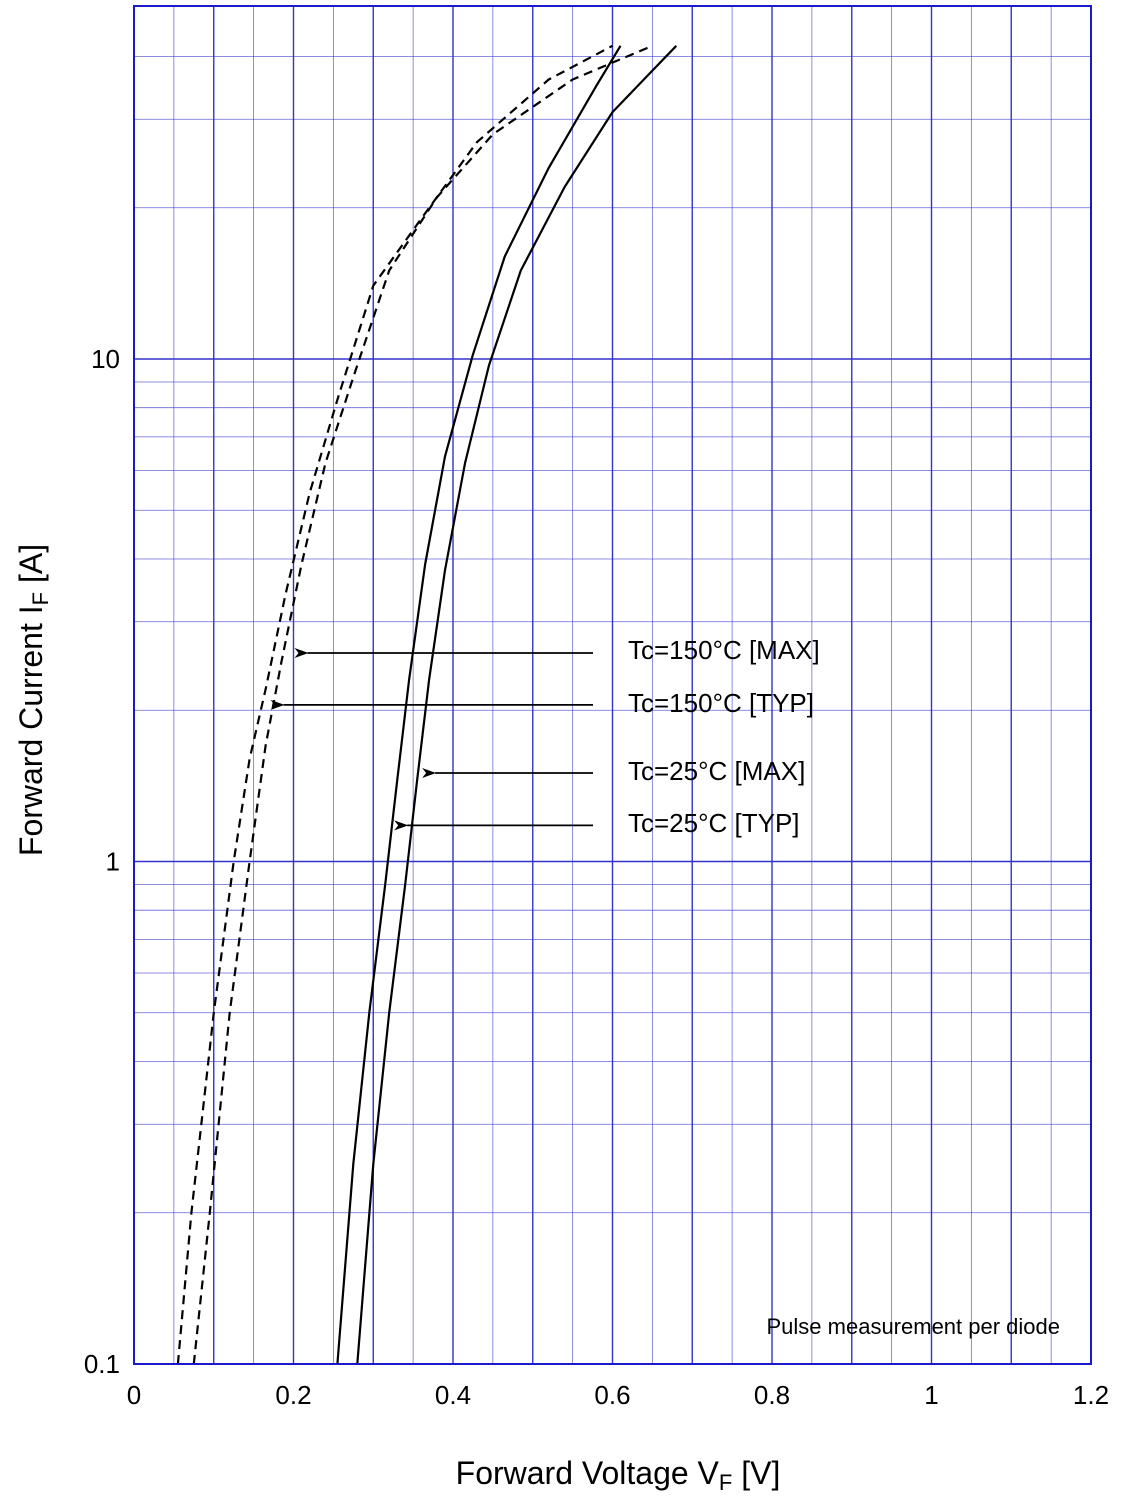  Describe the element at coordinates (612, 1395) in the screenshot. I see `x-tick-label: 0.6` at that location.